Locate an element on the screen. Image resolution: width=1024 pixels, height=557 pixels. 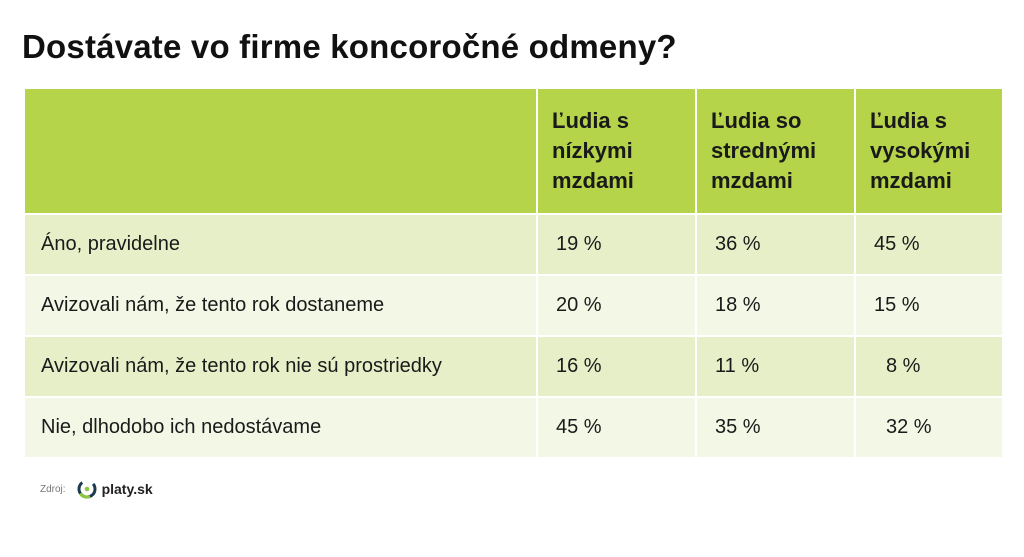
header-text-high-wage: Ľudia s vysokými mzdami is located at coordinates (920, 150).